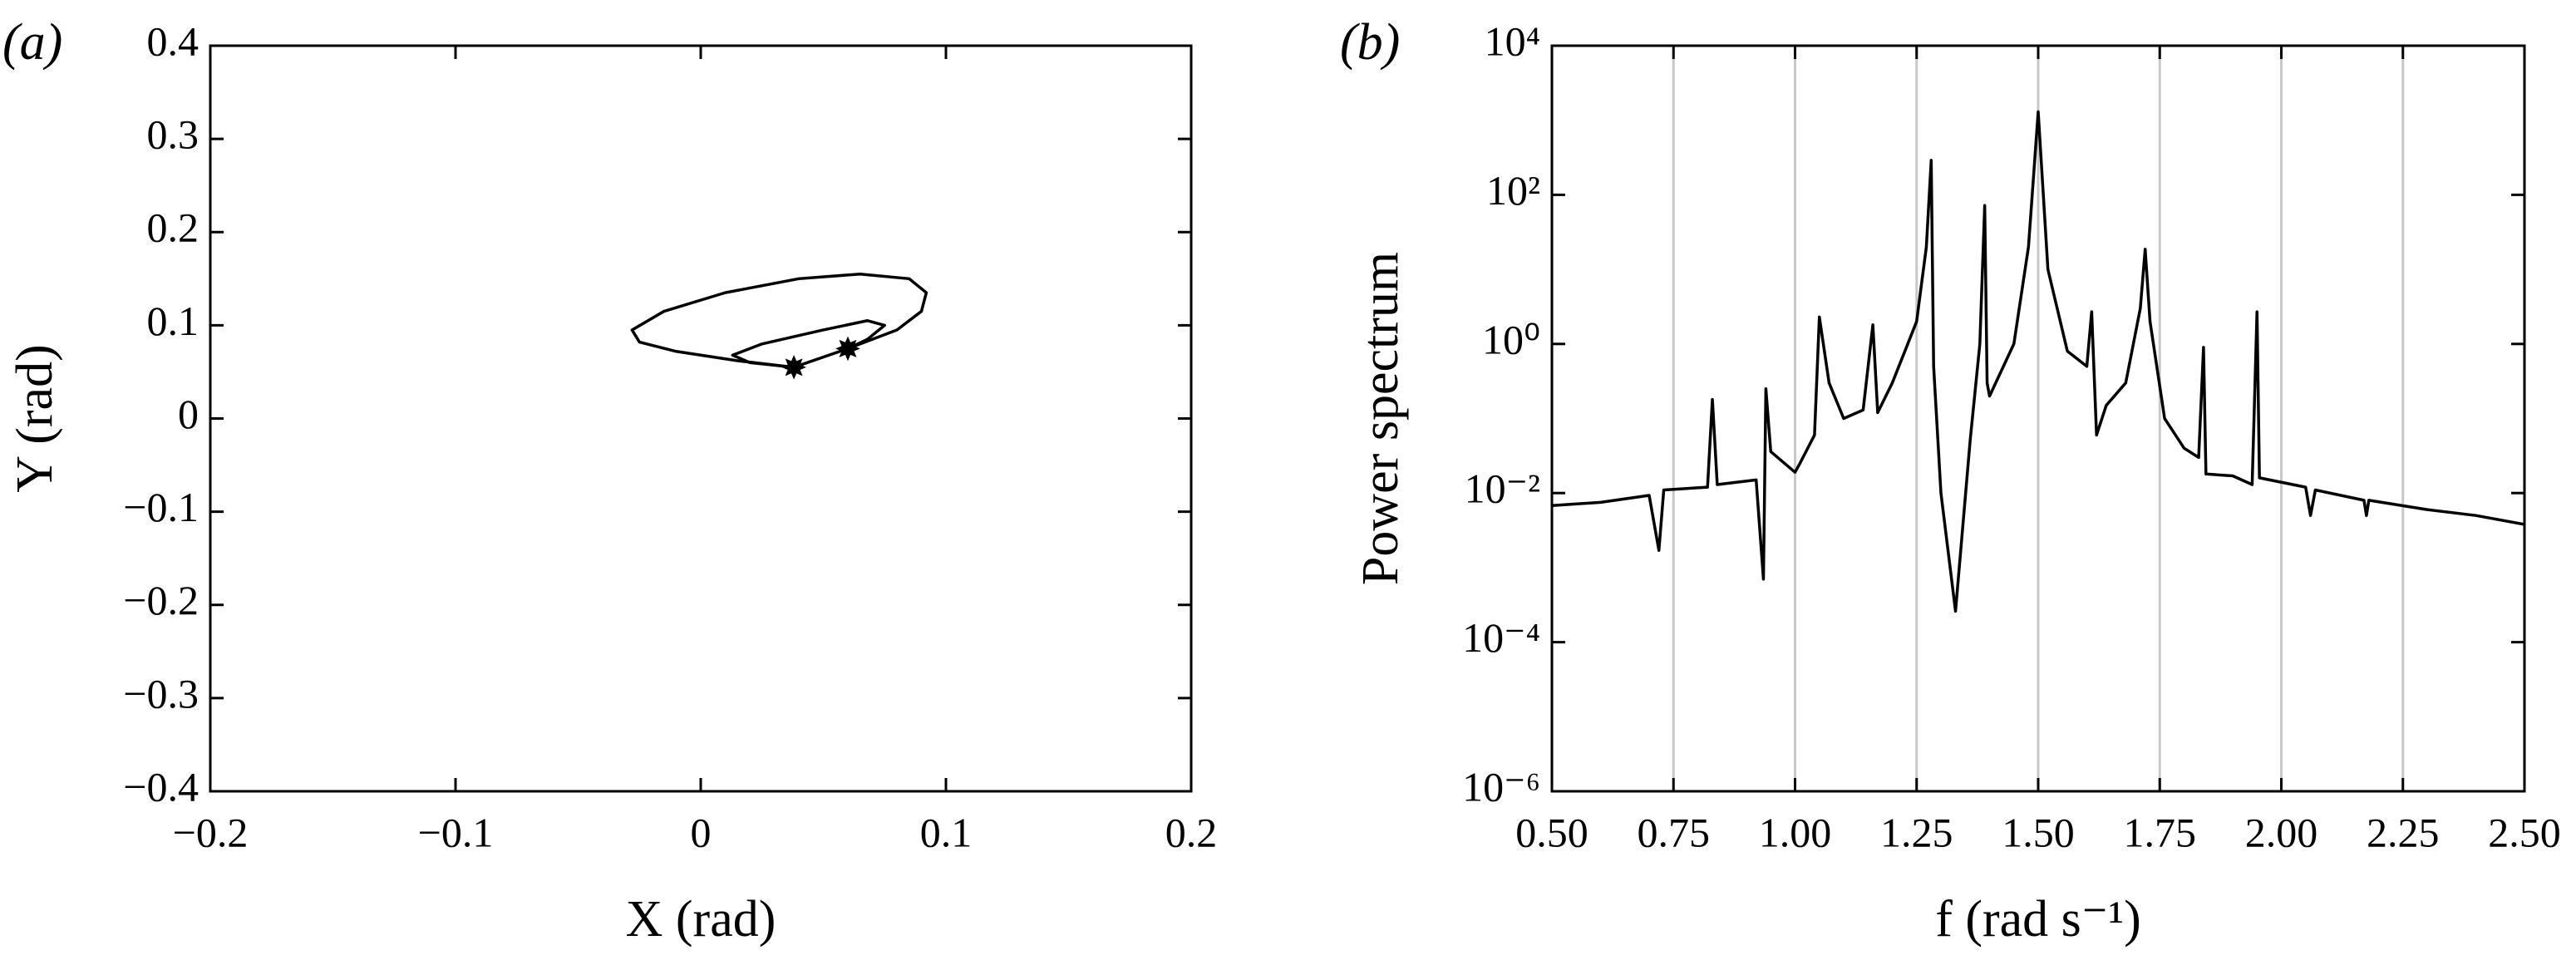 This screenshot has width=2576, height=965. Describe the element at coordinates (188, 414) in the screenshot. I see `y-tick-label: 0` at that location.